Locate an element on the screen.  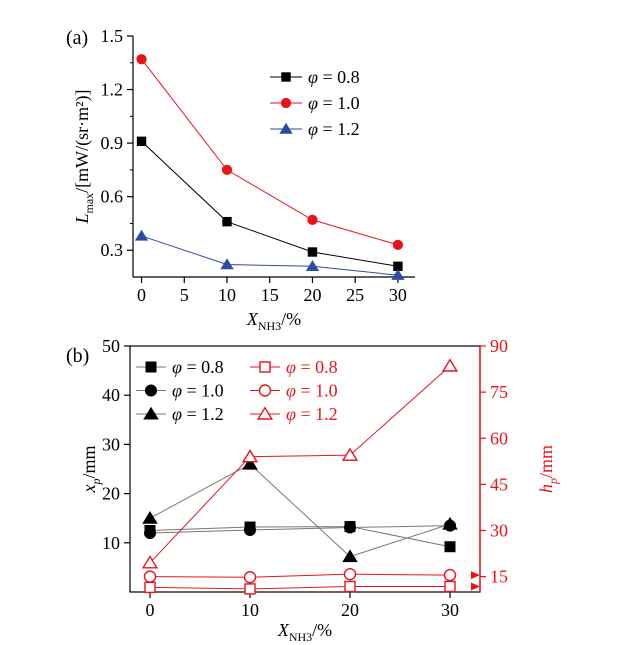
panel-b-y-right-tick-label: 15 is located at coordinates (499, 577).